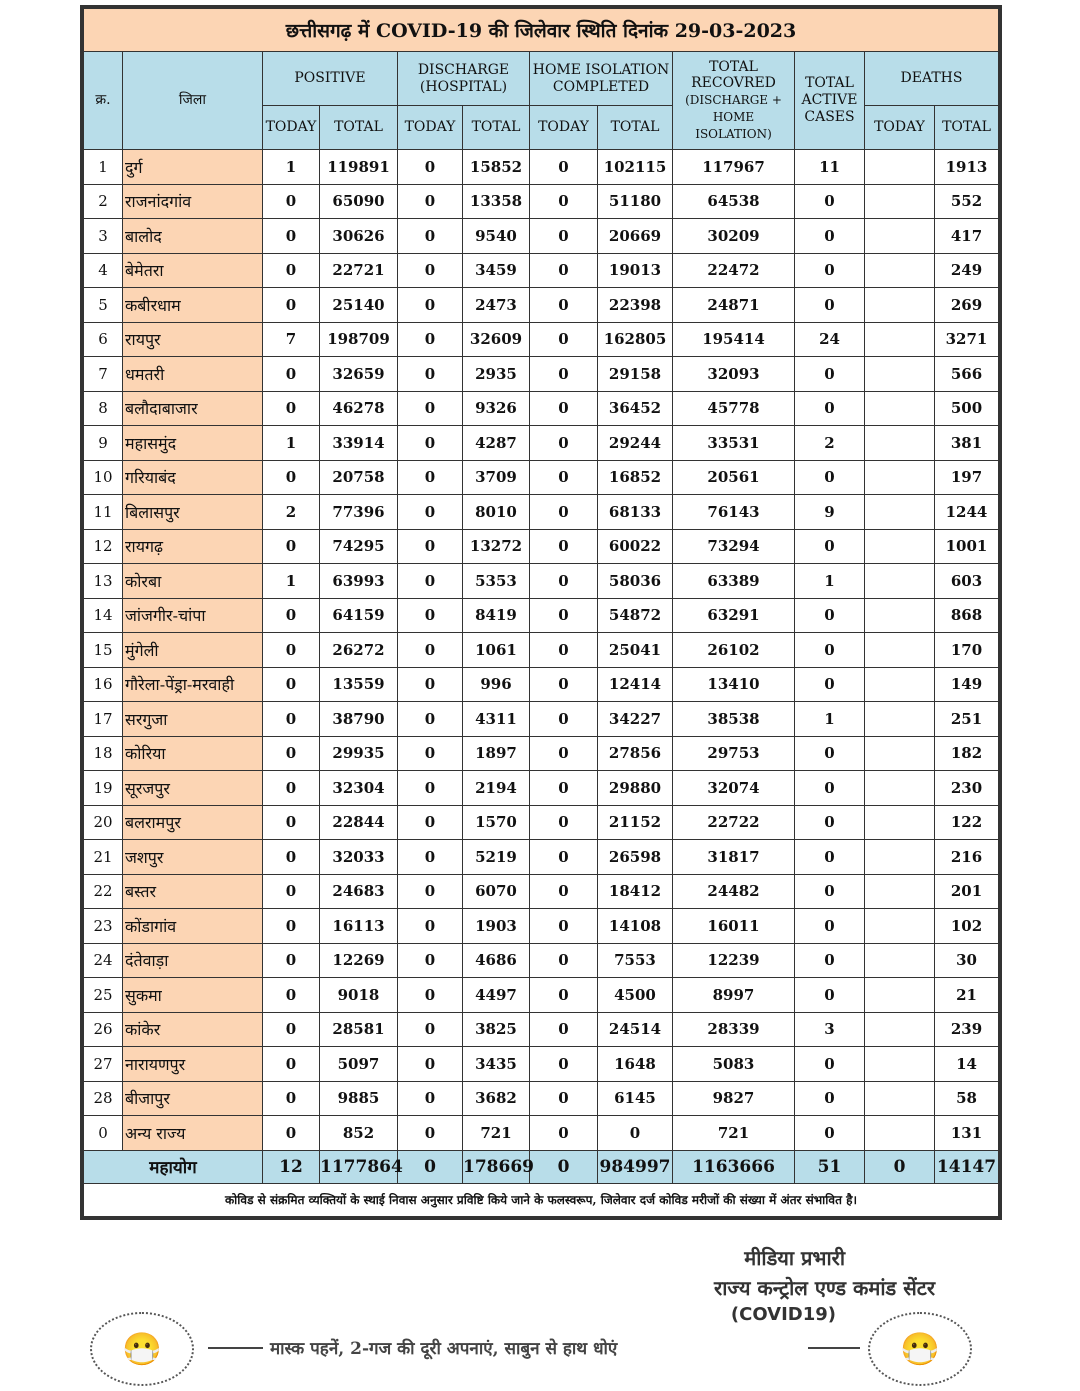  I want to click on table-row: 12 रायगढ़ 0 74295 0 13272 0 60022 73294 0 1001, so click(541, 546).